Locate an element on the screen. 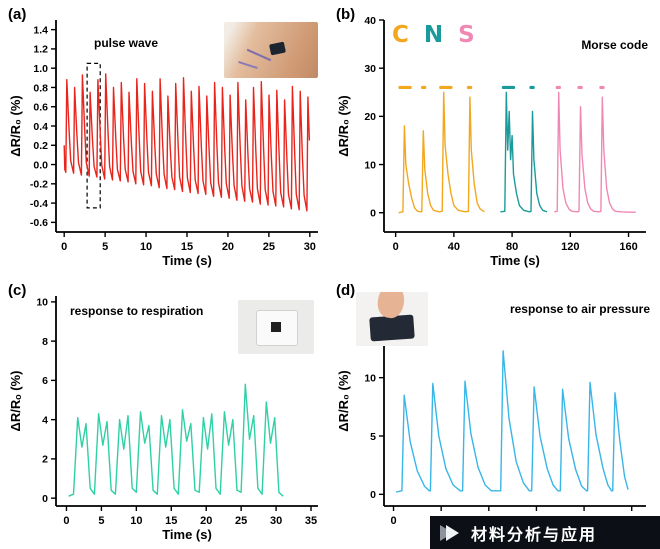 This screenshot has height=549, width=660. svg-text: 120 is located at coordinates (570, 247).